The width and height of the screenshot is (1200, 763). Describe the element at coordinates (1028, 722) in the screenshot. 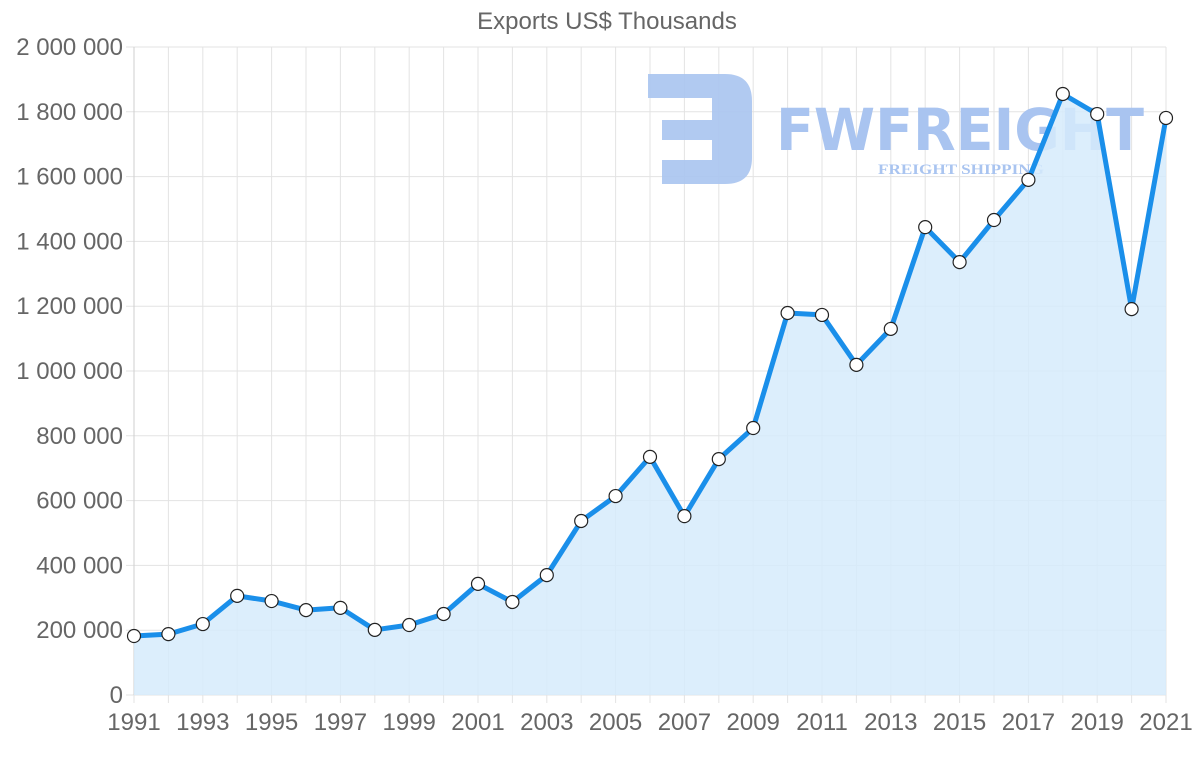

I see `x-tick-label: 2017` at that location.